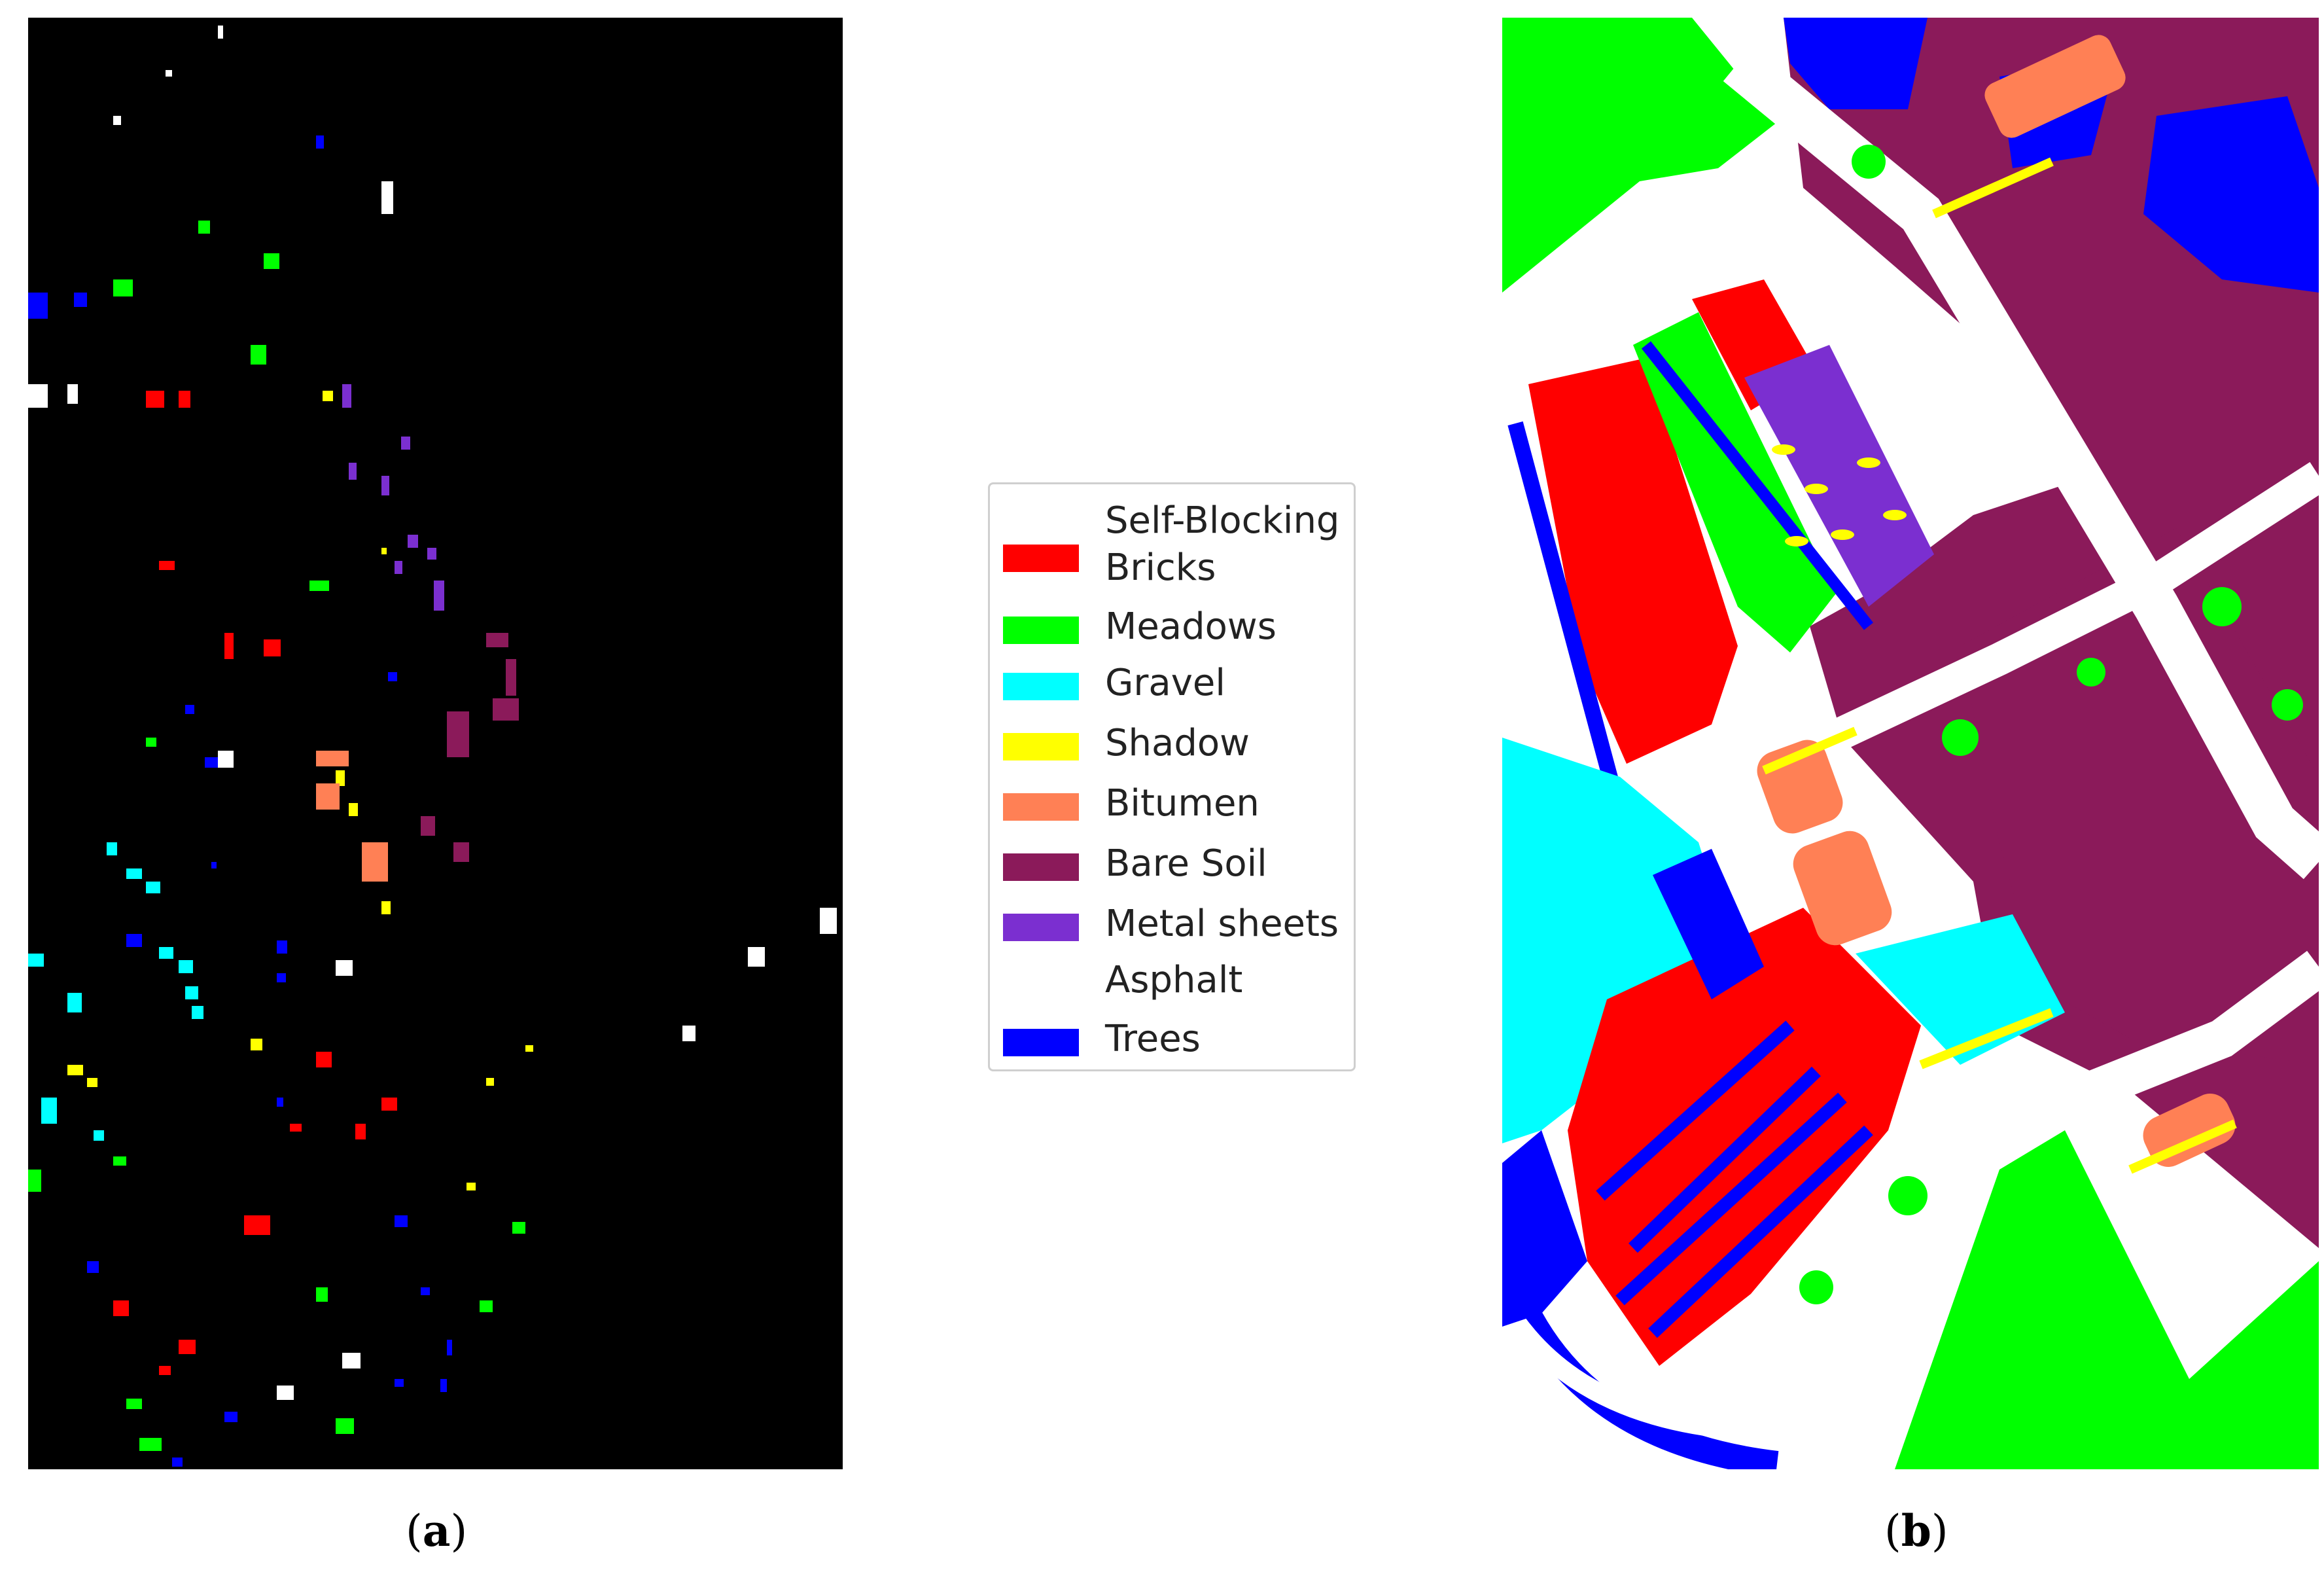 This screenshot has width=2324, height=1574. I want to click on legend-label: Metal sheets, so click(1222, 924).